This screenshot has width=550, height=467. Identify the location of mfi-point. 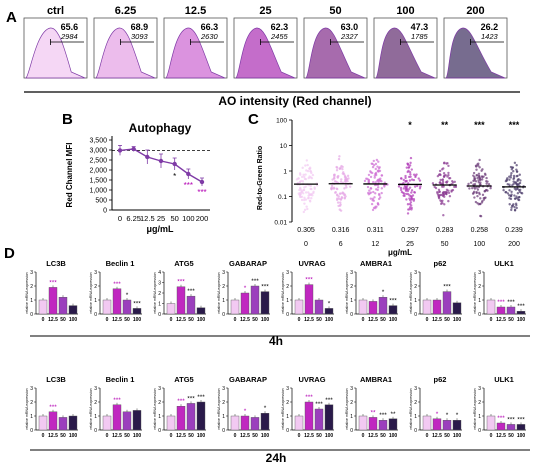
(133, 149).